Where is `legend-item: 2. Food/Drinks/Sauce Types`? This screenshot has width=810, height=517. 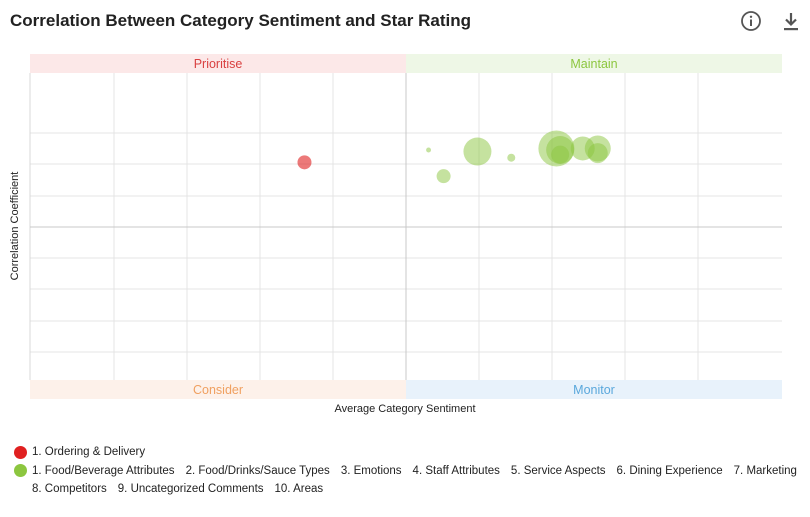 legend-item: 2. Food/Drinks/Sauce Types is located at coordinates (257, 470).